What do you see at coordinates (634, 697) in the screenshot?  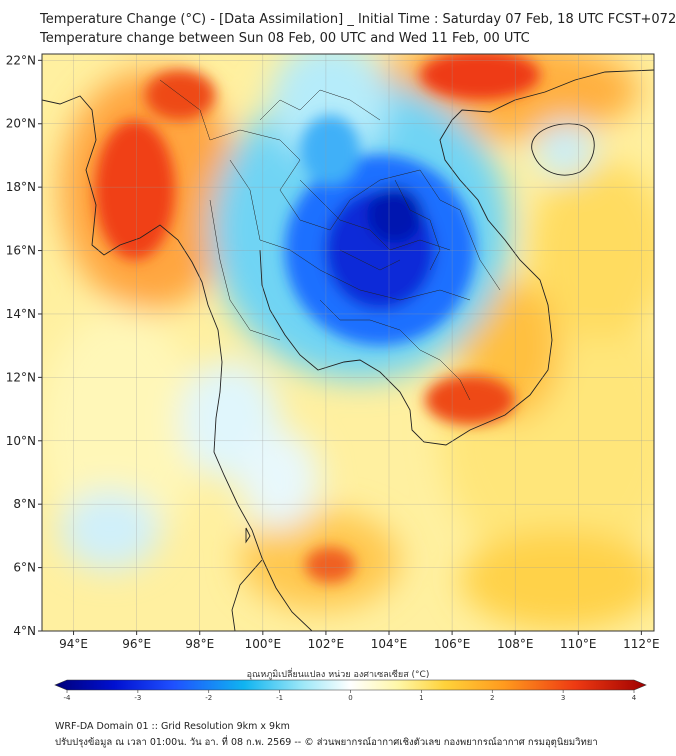 I see `colorbar-tick-label: 4` at bounding box center [634, 697].